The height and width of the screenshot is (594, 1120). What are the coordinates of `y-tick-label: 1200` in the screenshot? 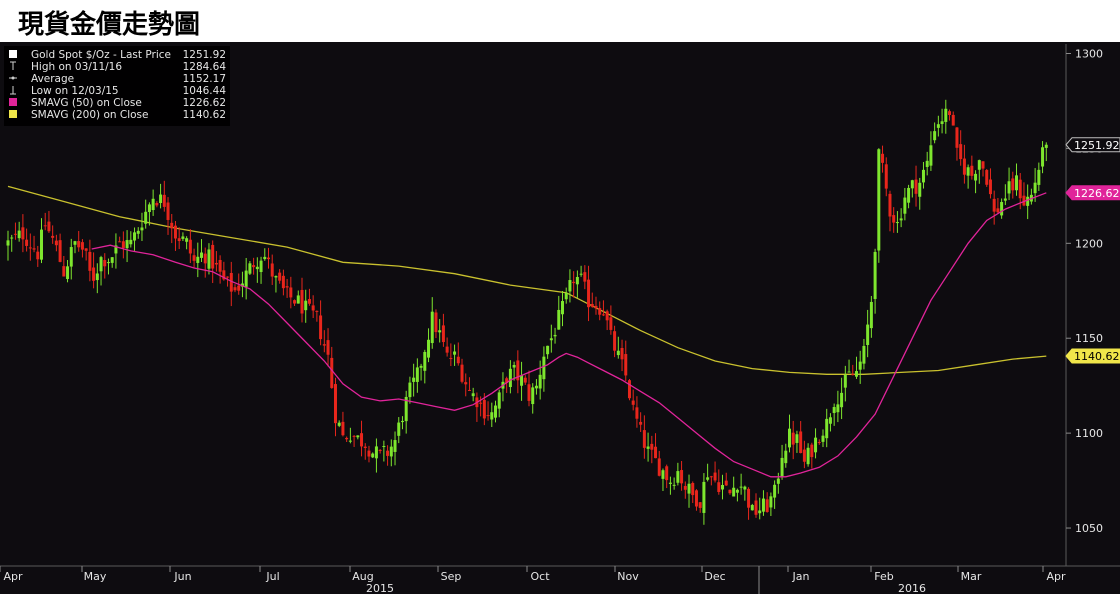 It's located at (1089, 243).